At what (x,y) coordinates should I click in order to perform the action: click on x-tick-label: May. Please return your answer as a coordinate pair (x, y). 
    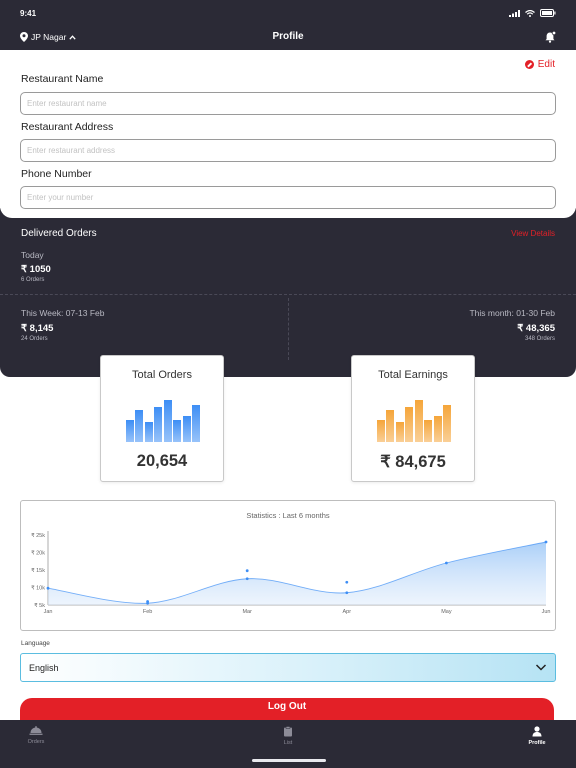
    Looking at the image, I should click on (446, 612).